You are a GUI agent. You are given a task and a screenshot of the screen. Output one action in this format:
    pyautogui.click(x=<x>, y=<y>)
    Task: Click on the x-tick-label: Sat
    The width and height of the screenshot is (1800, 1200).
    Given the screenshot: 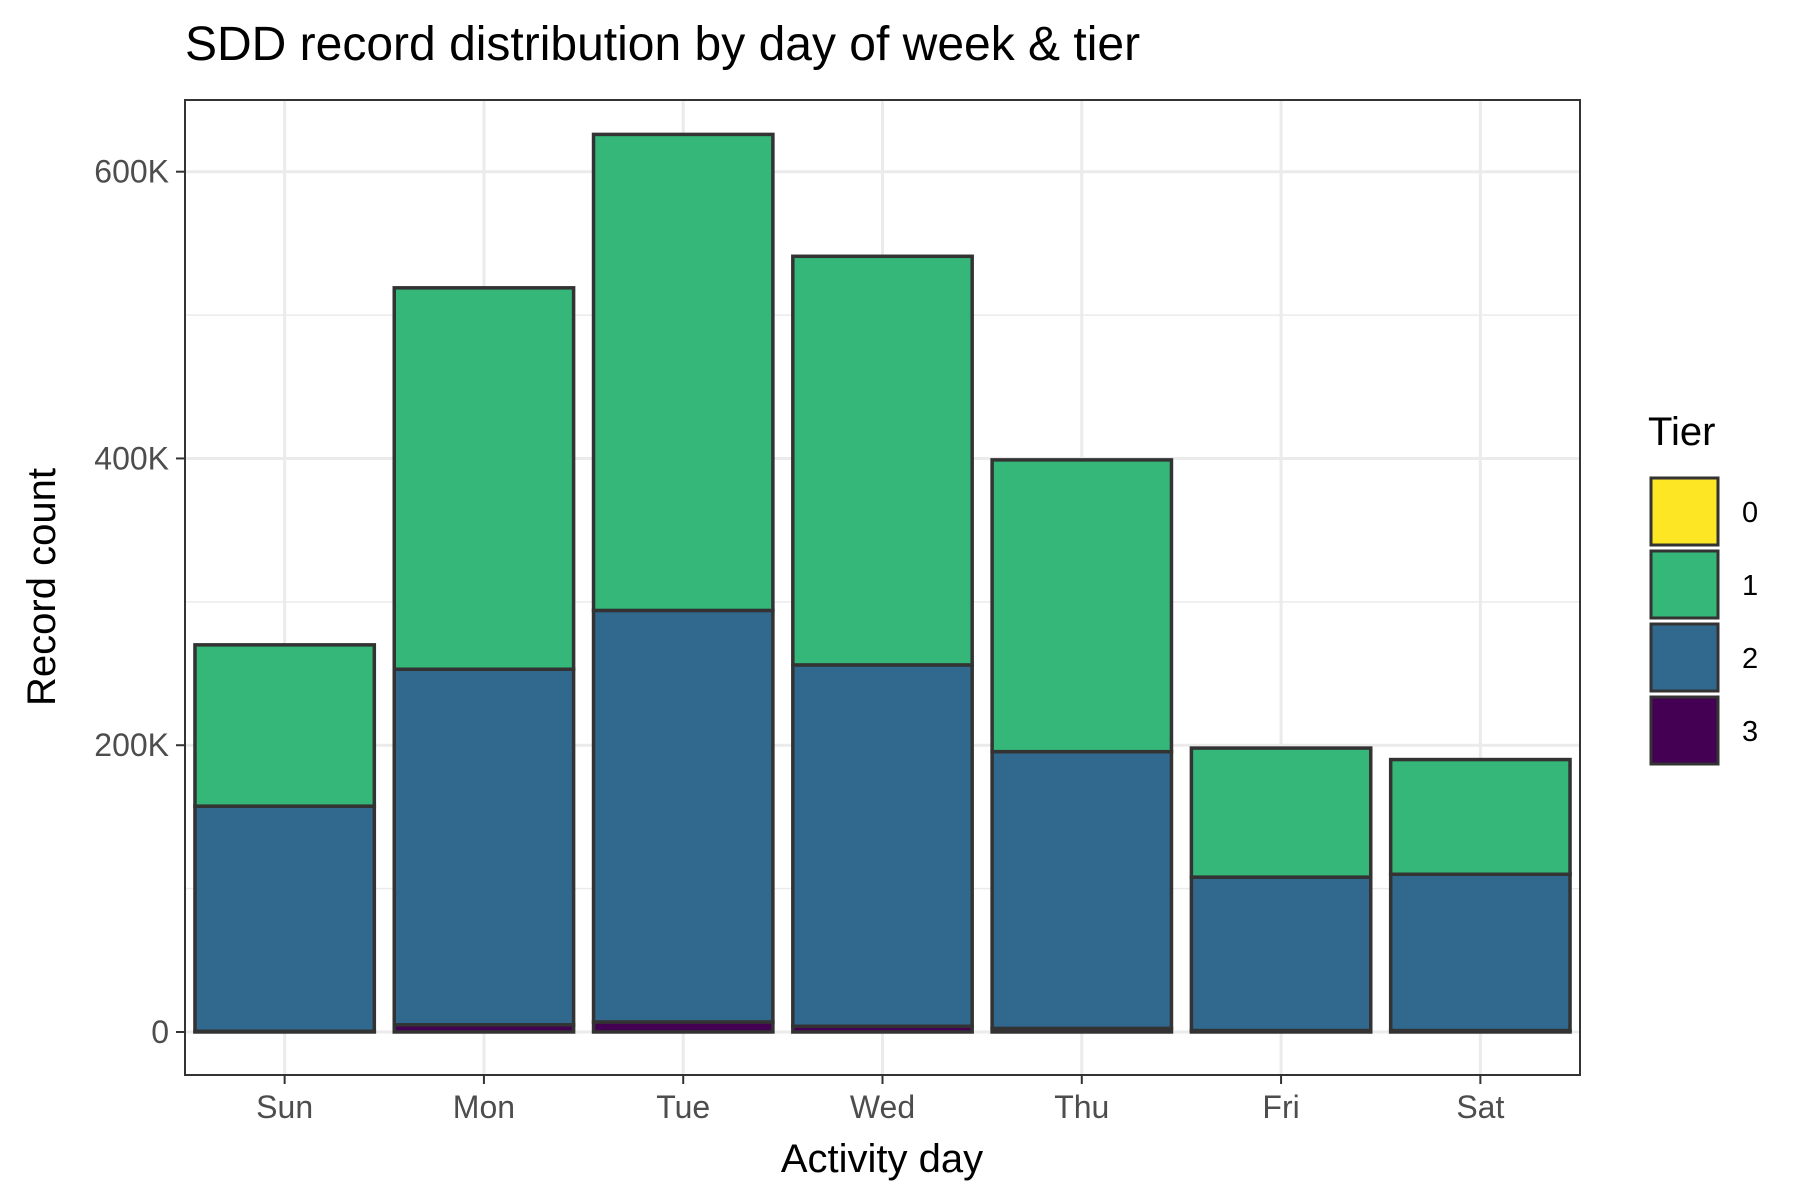 What is the action you would take?
    pyautogui.click(x=1480, y=1107)
    